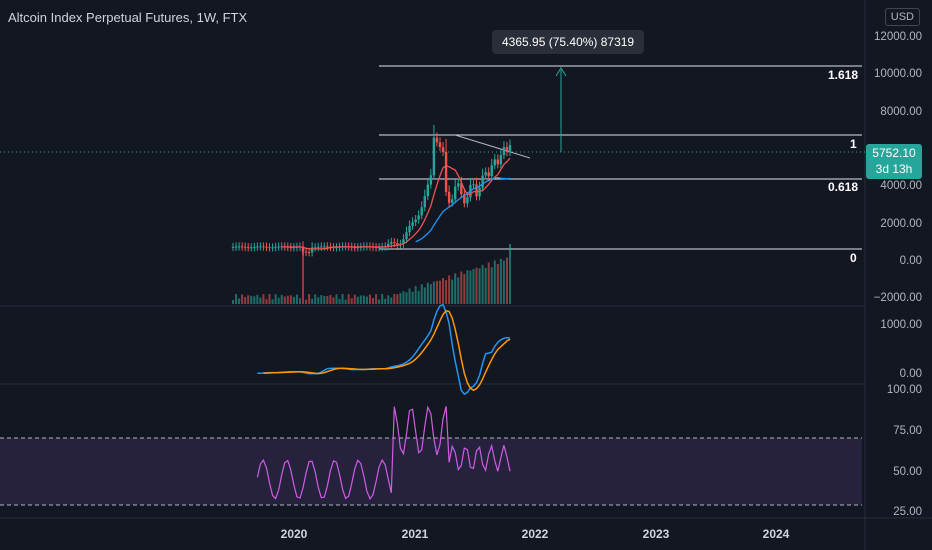 The image size is (932, 550). What do you see at coordinates (396, 203) in the screenshot?
I see `ma-fast-line` at bounding box center [396, 203].